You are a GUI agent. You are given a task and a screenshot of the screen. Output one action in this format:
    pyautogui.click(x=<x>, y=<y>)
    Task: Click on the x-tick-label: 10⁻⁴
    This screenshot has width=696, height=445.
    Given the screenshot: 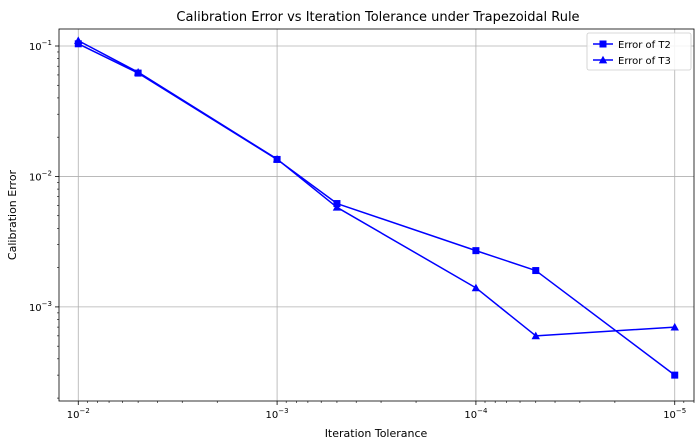 What is the action you would take?
    pyautogui.click(x=476, y=414)
    